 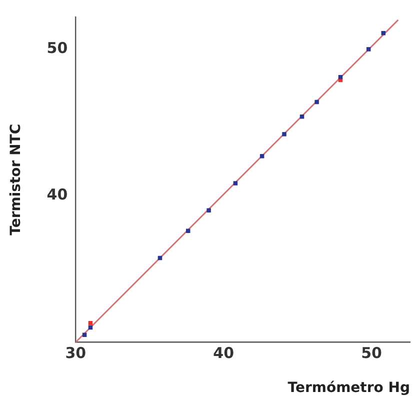 What do you see at coordinates (75, 353) in the screenshot?
I see `x-tick-label: 30` at bounding box center [75, 353].